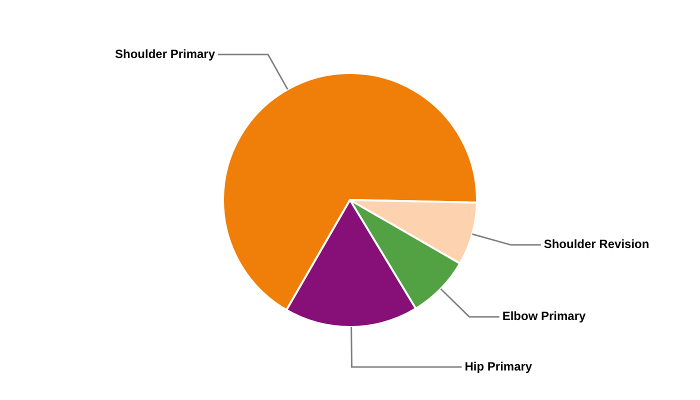  I want to click on slice-label: Shoulder Primary, so click(165, 53).